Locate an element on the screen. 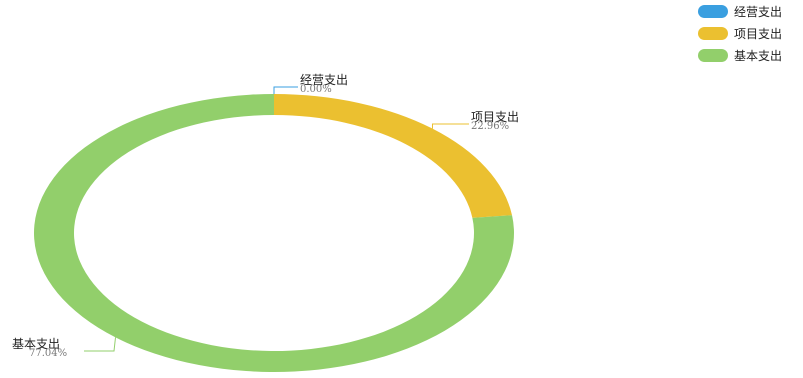 The image size is (803, 378). legend-label: 基本支出 is located at coordinates (758, 56).